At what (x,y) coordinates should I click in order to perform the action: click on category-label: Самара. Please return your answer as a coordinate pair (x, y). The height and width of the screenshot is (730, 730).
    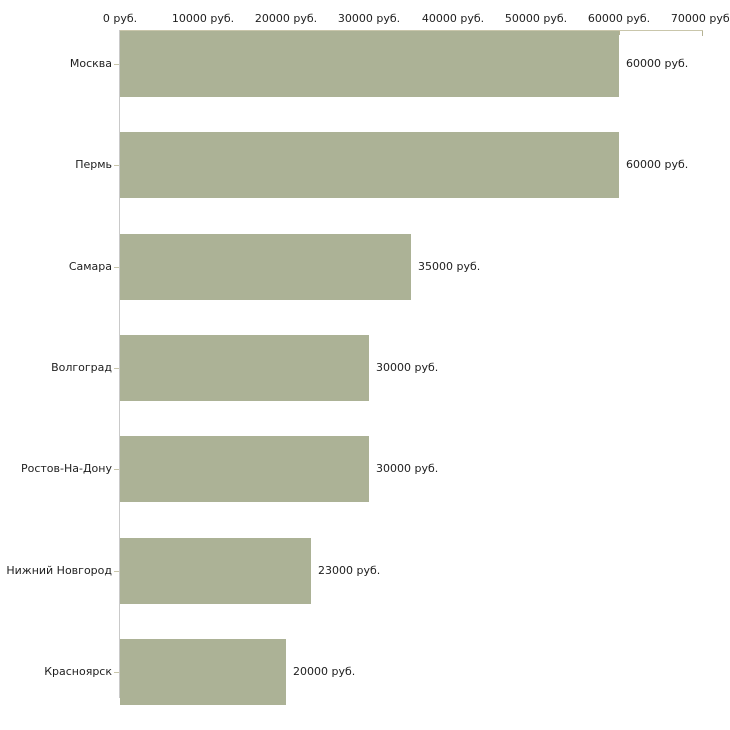
    Looking at the image, I should click on (90, 266).